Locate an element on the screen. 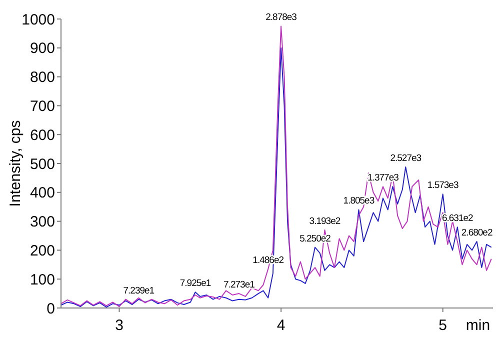 Image resolution: width=500 pixels, height=342 pixels. annotation: 2.527e3 is located at coordinates (406, 158).